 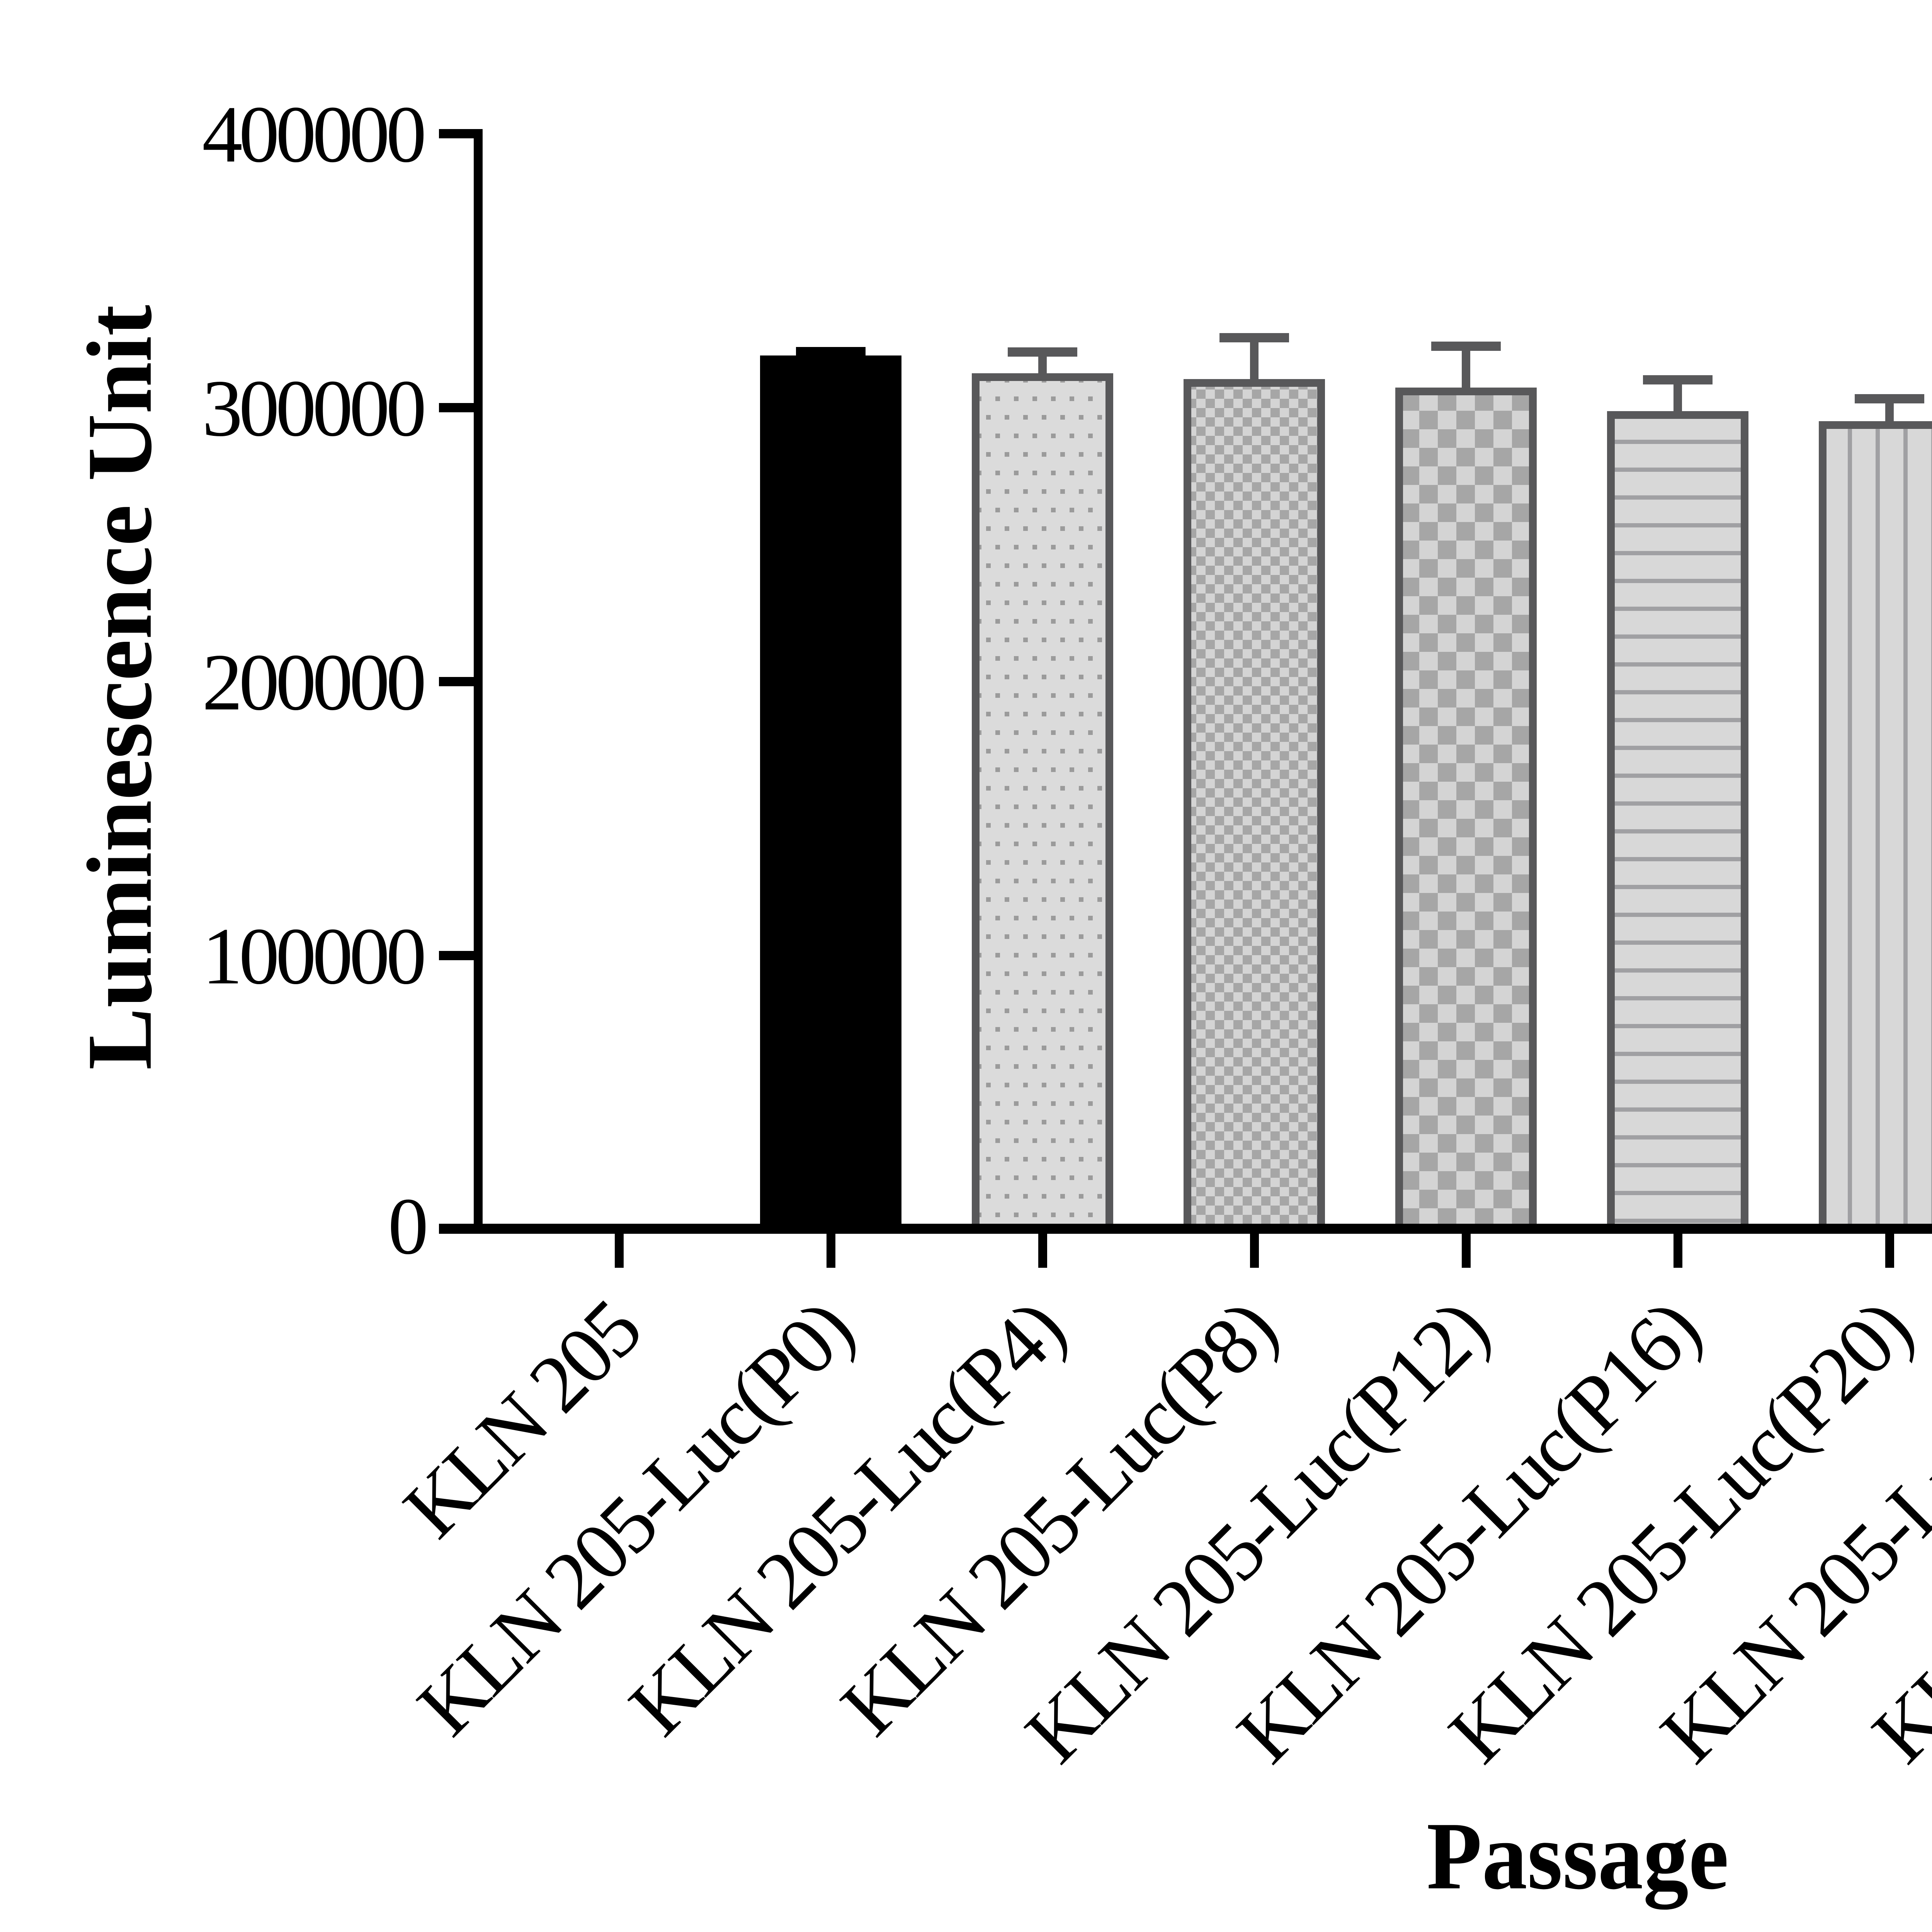 What do you see at coordinates (408, 1227) in the screenshot?
I see `svg-text: 0` at bounding box center [408, 1227].